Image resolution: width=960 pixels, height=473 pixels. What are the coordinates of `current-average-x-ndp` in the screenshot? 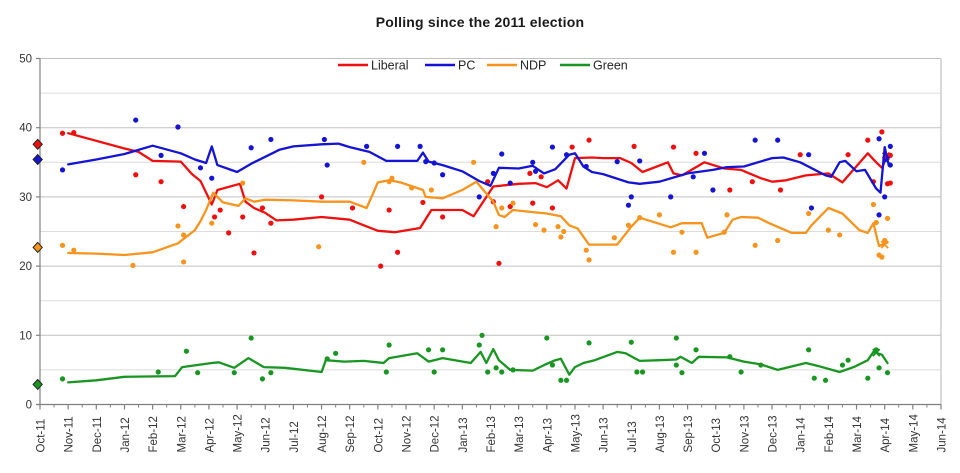 It's located at (884, 244).